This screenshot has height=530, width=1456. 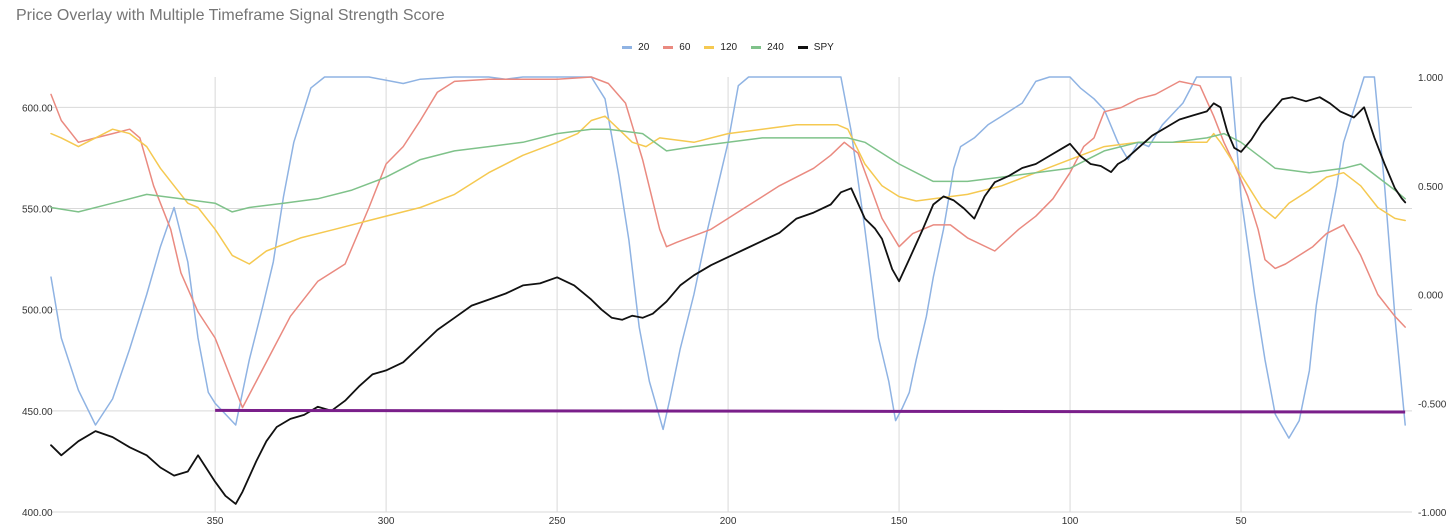 I want to click on x-tick-label: 350, so click(x=215, y=521).